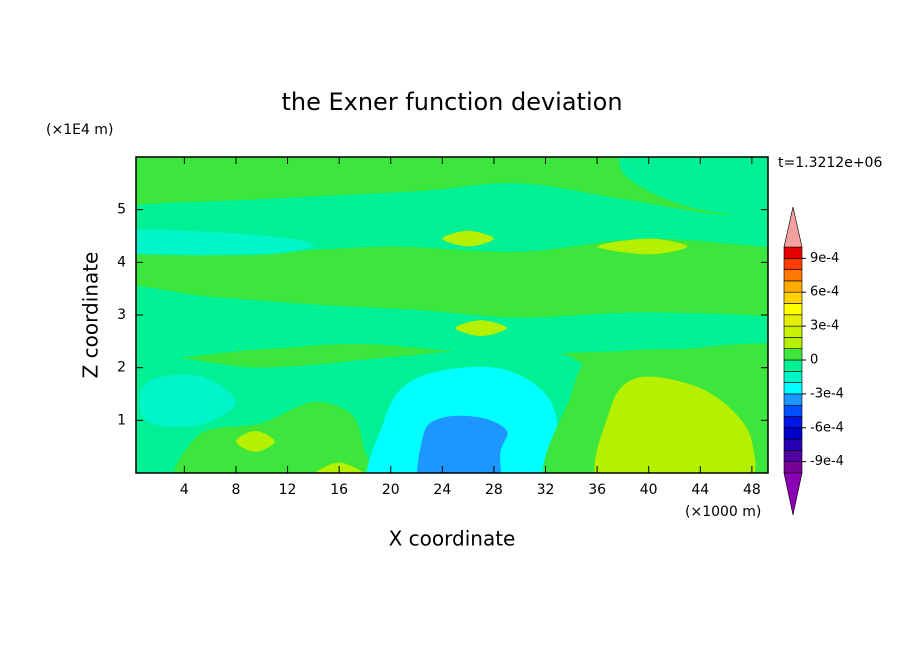 This screenshot has height=658, width=904. I want to click on y-tick-label: 5, so click(121, 210).